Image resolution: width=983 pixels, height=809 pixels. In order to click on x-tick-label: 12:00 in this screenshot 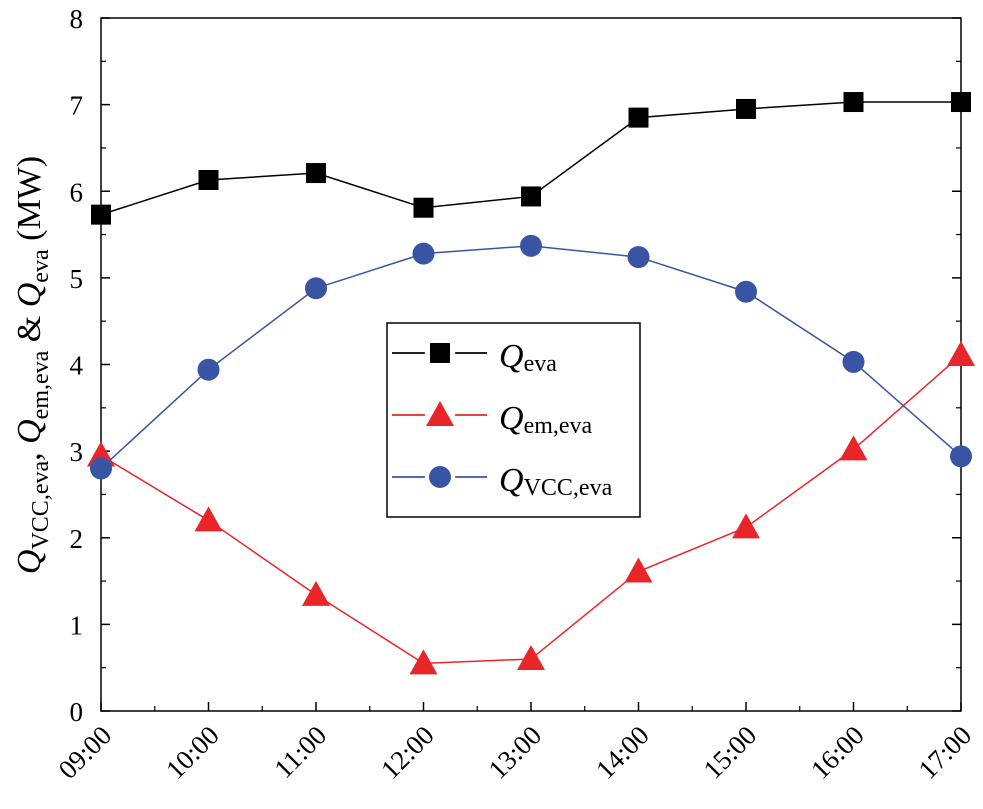, I will do `click(407, 752)`.